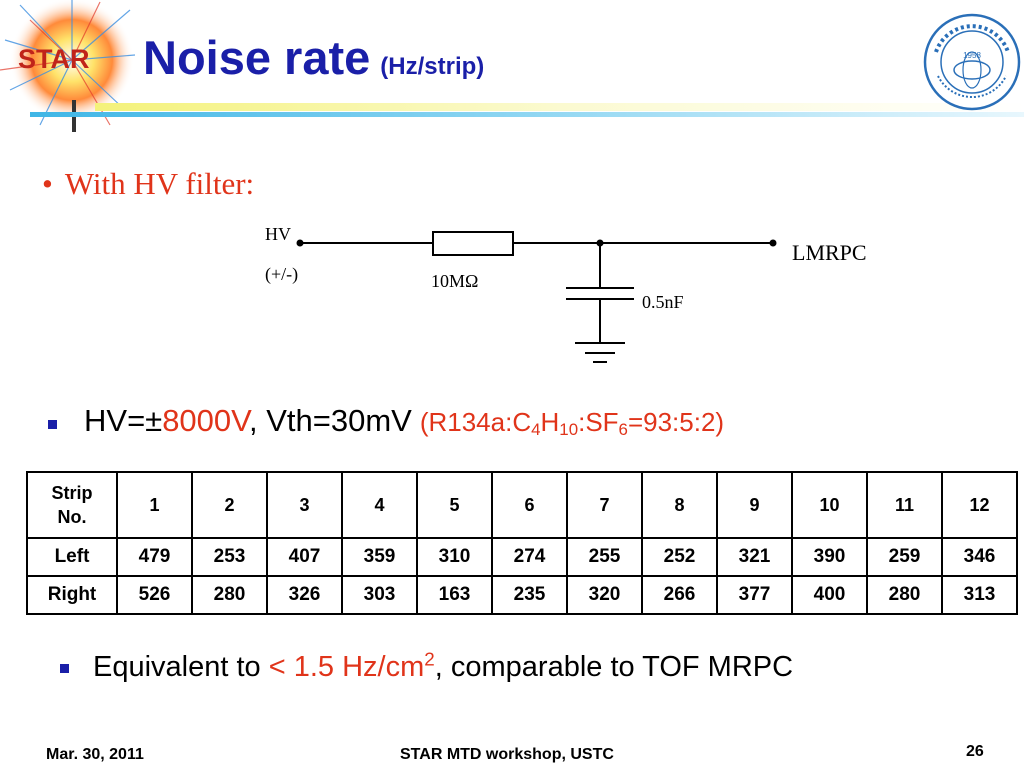 The width and height of the screenshot is (1024, 768). What do you see at coordinates (229, 505) in the screenshot?
I see `table-header-strip: 2` at bounding box center [229, 505].